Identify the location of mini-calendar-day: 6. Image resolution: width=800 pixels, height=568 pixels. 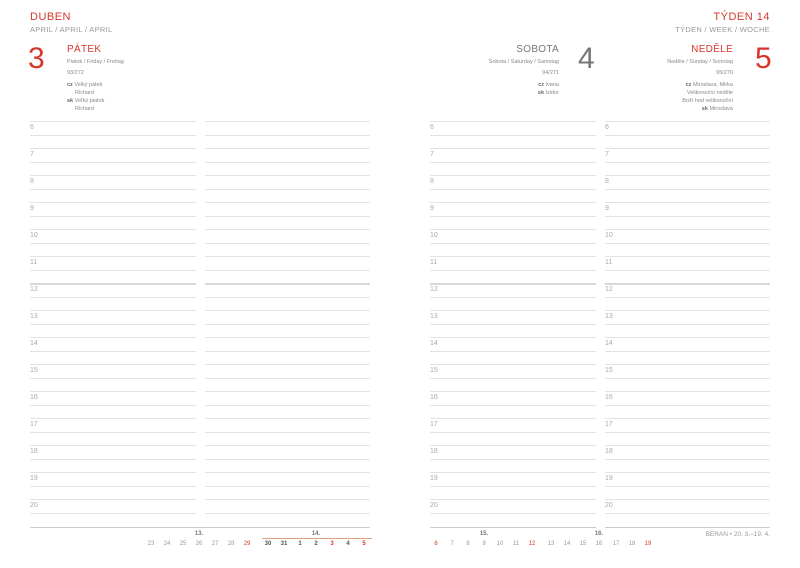
(436, 544).